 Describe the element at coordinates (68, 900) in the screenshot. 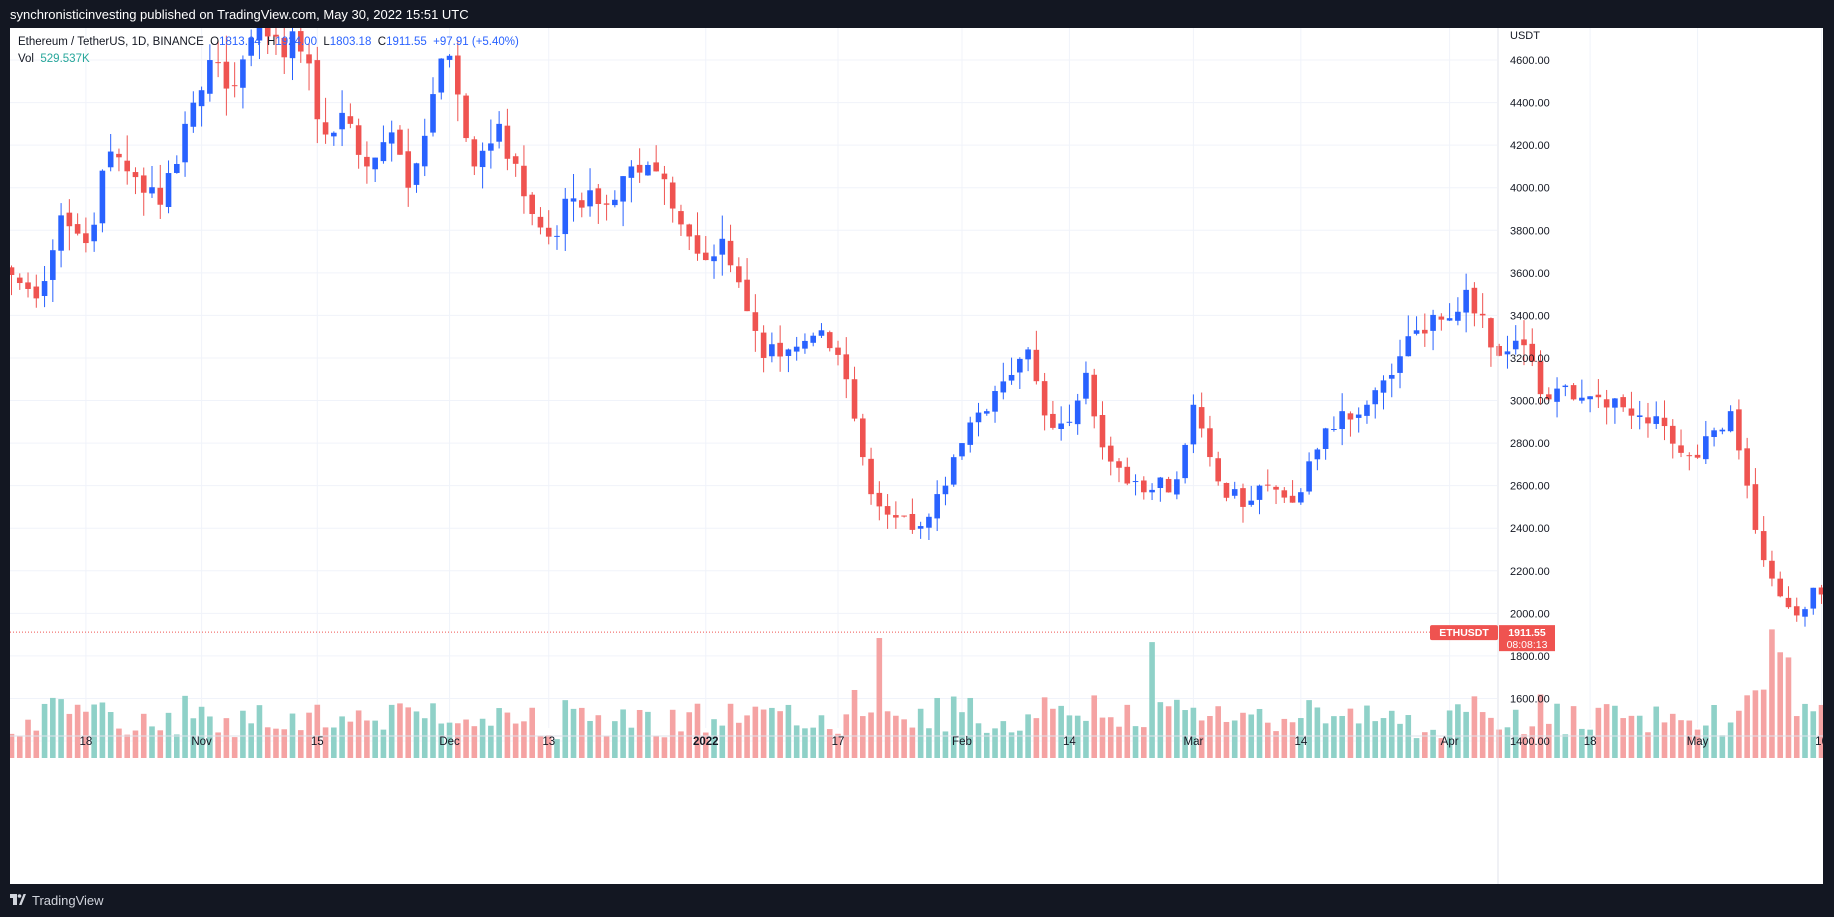

I see `footer-brand: TradingView` at that location.